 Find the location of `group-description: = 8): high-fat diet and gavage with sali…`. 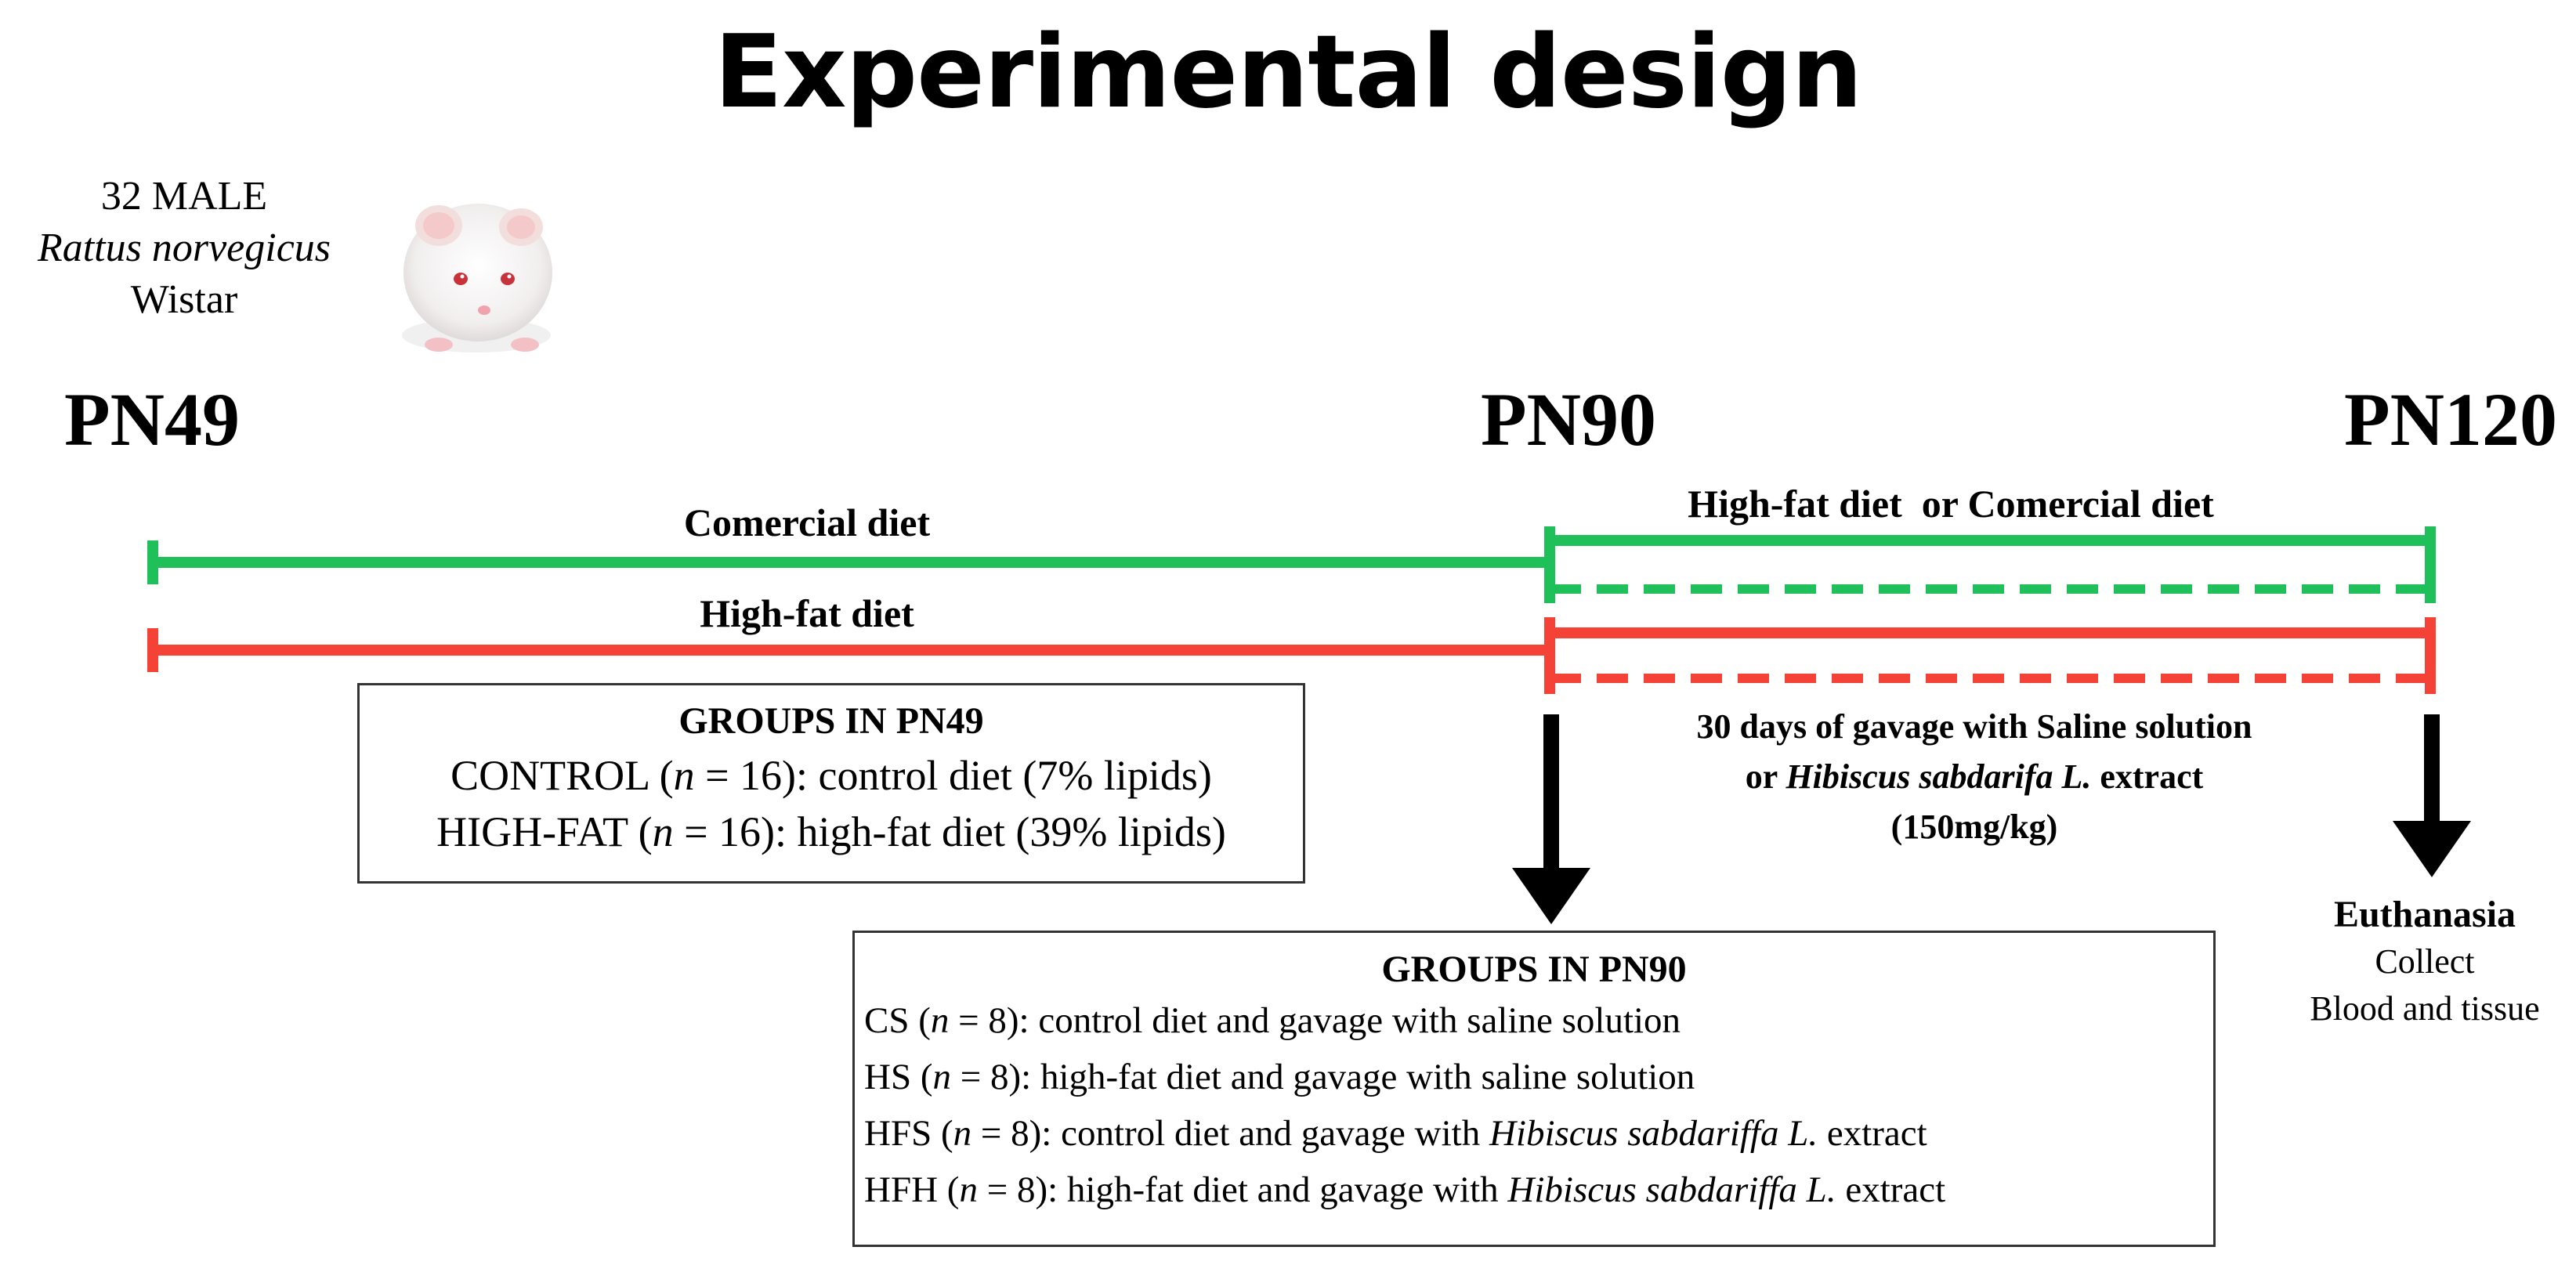

group-description: = 8): high-fat diet and gavage with sali… is located at coordinates (1322, 1077).